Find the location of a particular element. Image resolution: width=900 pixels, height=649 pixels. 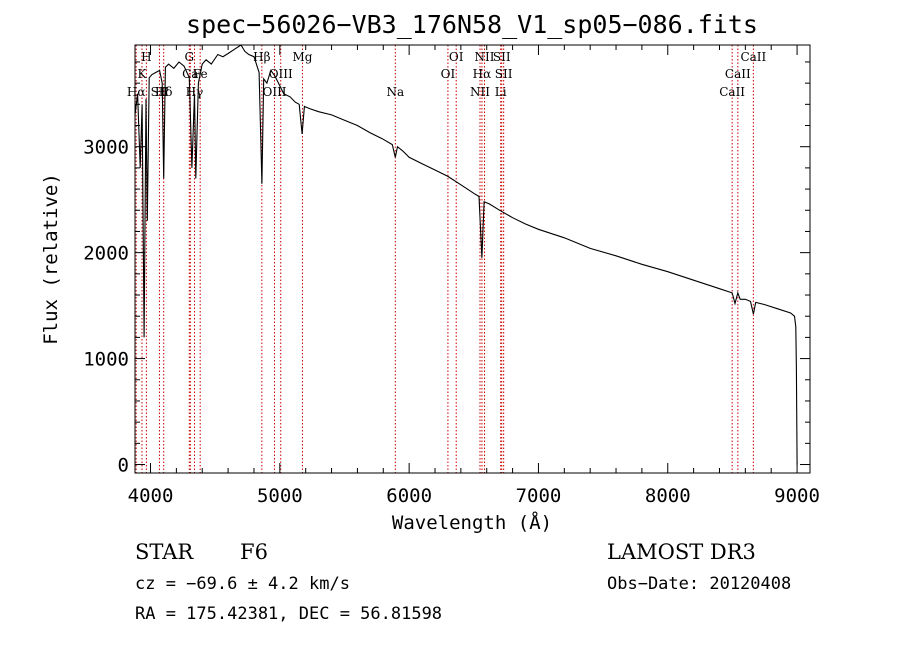

line-marker-label: Na is located at coordinates (395, 92).